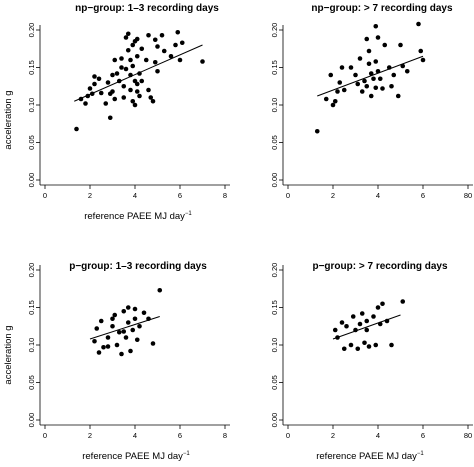 The image size is (474, 467). What do you see at coordinates (370, 76) in the screenshot?
I see `regression-line` at bounding box center [370, 76].